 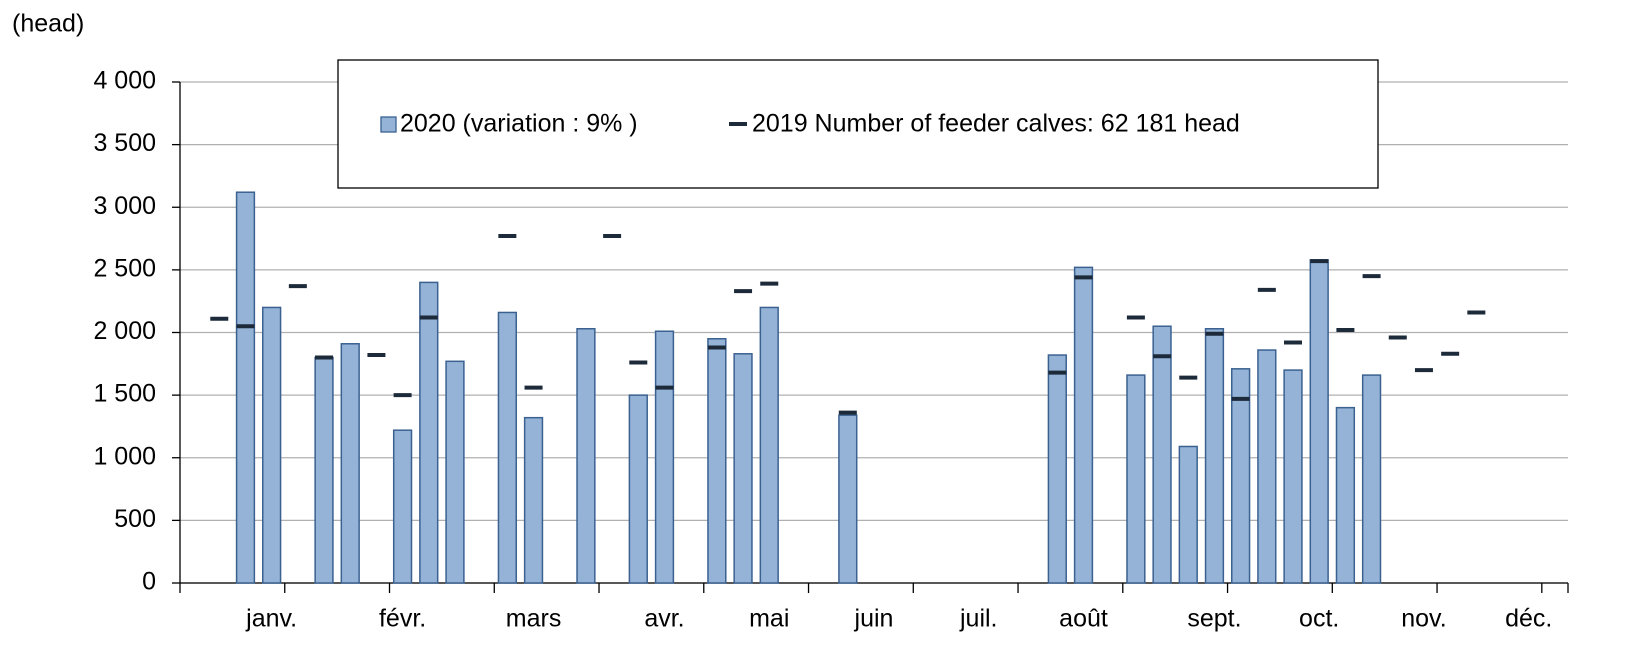 I want to click on legend-label: 2020 (variation : 9% ), so click(x=519, y=124).